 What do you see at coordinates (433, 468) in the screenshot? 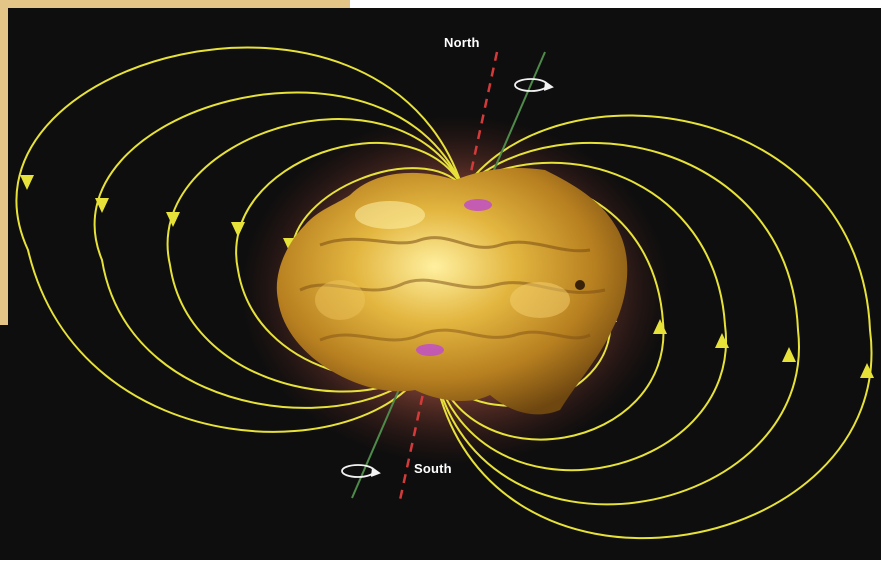
I see `south-label: South` at bounding box center [433, 468].